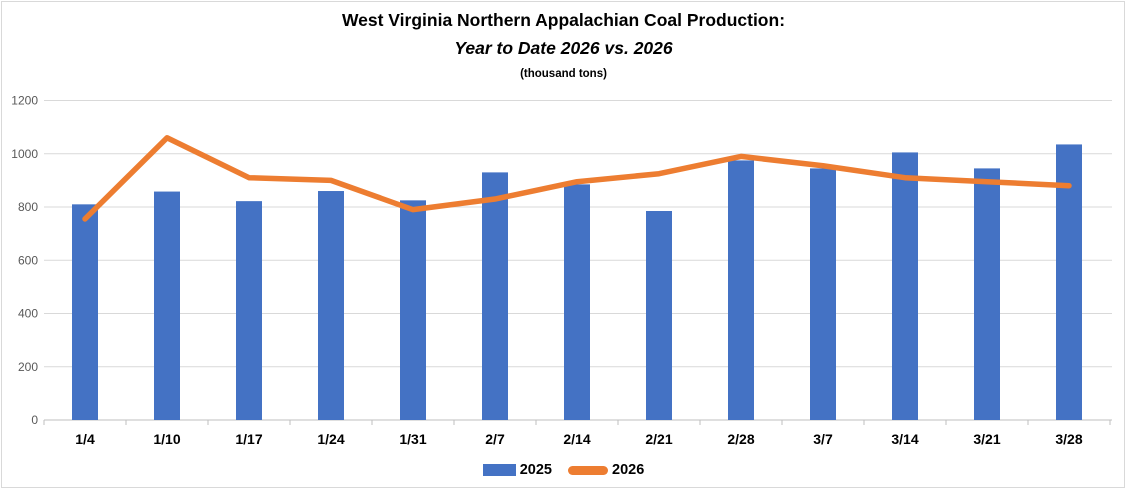  I want to click on bar-2/7, so click(495, 296).